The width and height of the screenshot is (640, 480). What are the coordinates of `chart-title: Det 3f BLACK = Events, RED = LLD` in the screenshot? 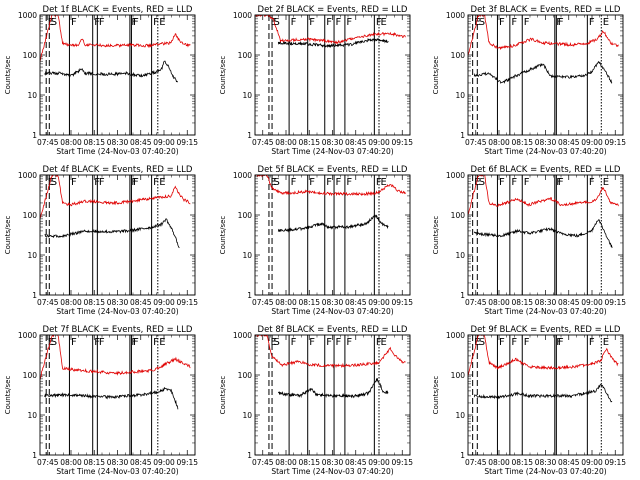 It's located at (546, 10).